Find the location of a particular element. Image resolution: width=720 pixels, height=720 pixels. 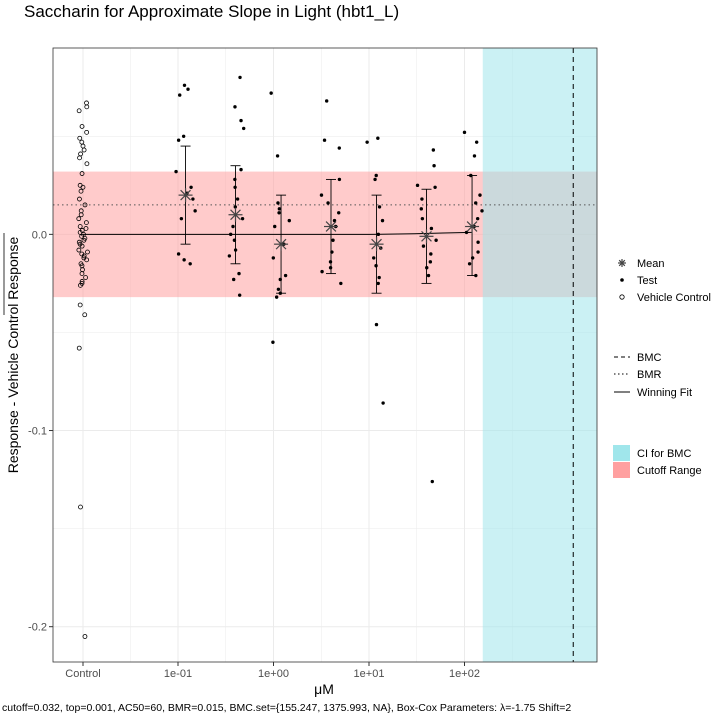

y-axis-title: Response - Vehicle Control Response is located at coordinates (13, 354).